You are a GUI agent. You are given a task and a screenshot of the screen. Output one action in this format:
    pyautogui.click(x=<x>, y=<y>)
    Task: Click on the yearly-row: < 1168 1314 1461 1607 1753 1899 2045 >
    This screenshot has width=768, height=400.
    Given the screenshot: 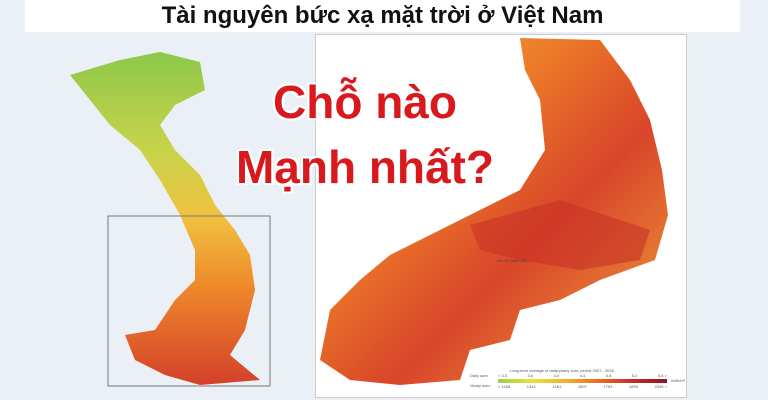 What is the action you would take?
    pyautogui.click(x=582, y=386)
    